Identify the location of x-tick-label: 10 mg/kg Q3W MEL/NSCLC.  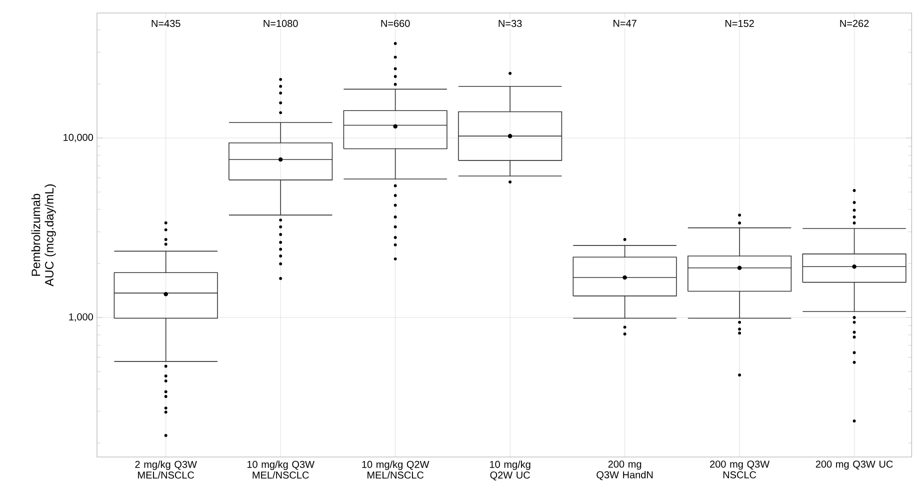
(280, 469).